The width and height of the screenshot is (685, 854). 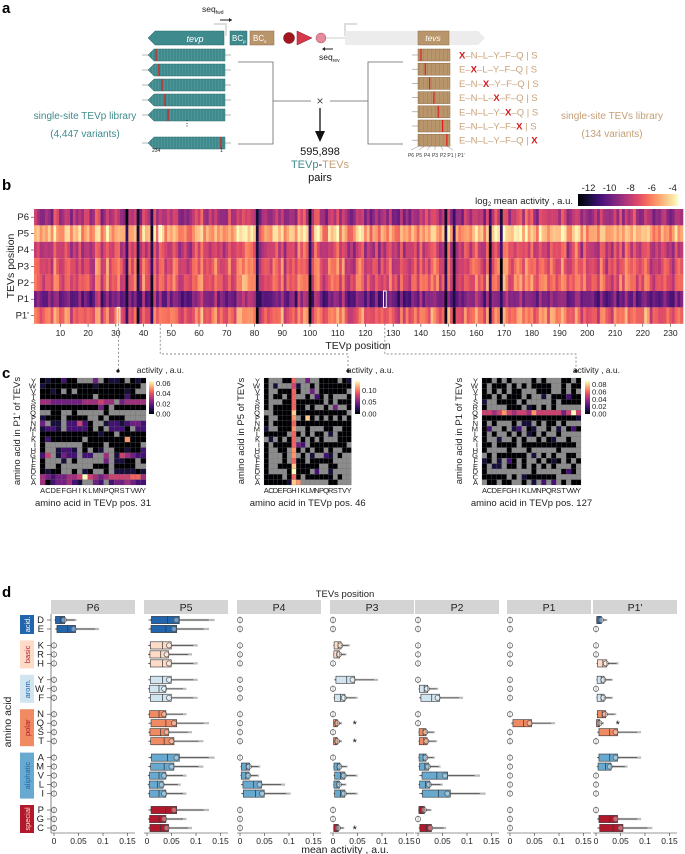 I want to click on tevs-site-box, so click(x=433, y=38).